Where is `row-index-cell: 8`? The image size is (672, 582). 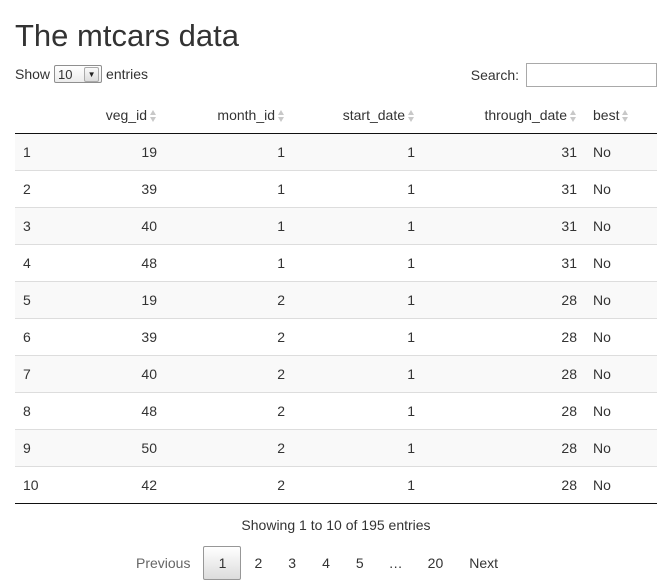
row-index-cell: 8 is located at coordinates (41, 410).